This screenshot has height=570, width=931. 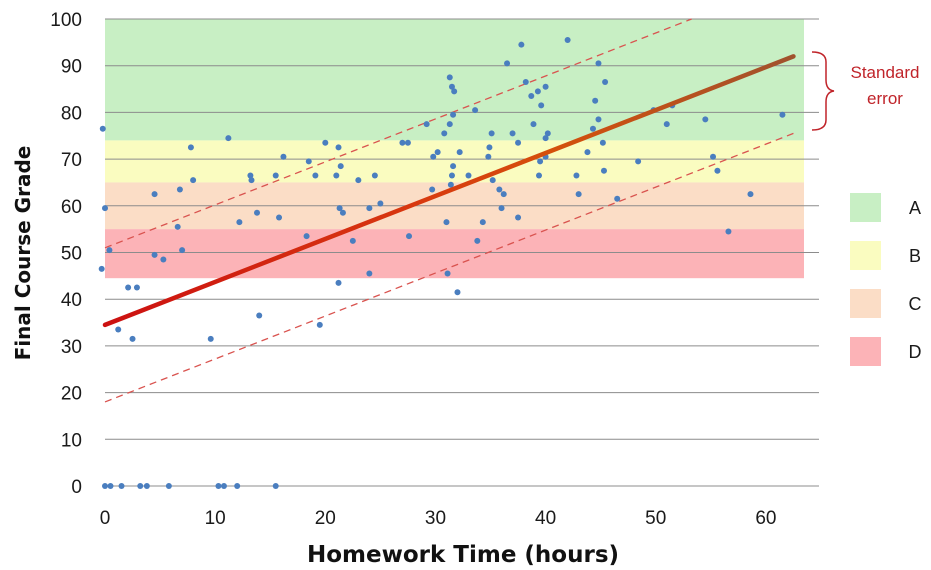 I want to click on x-tick-label: 20, so click(x=325, y=518).